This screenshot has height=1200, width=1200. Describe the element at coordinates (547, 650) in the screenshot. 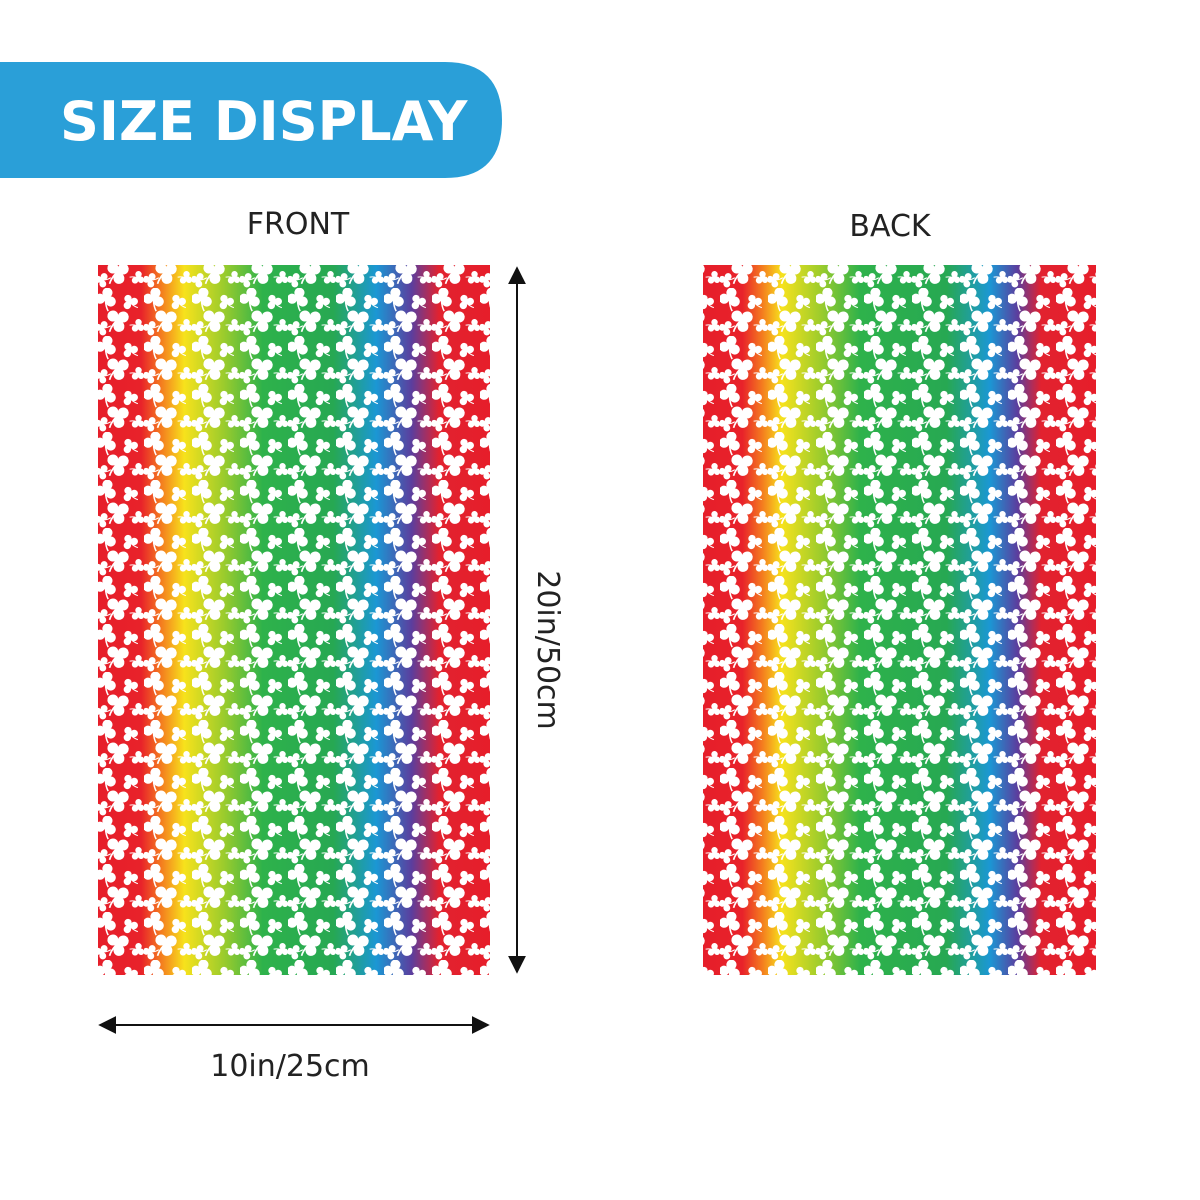

I see `height-label: 20in/50cm` at that location.